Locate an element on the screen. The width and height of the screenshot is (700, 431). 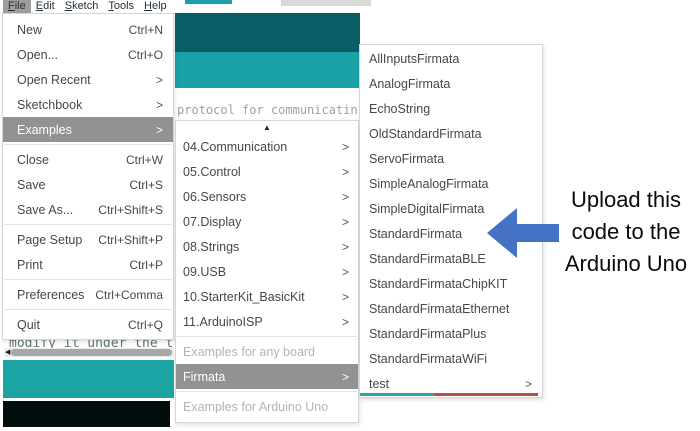
firmata-item-standardfirmataplus: StandardFirmataPlus is located at coordinates (428, 333).